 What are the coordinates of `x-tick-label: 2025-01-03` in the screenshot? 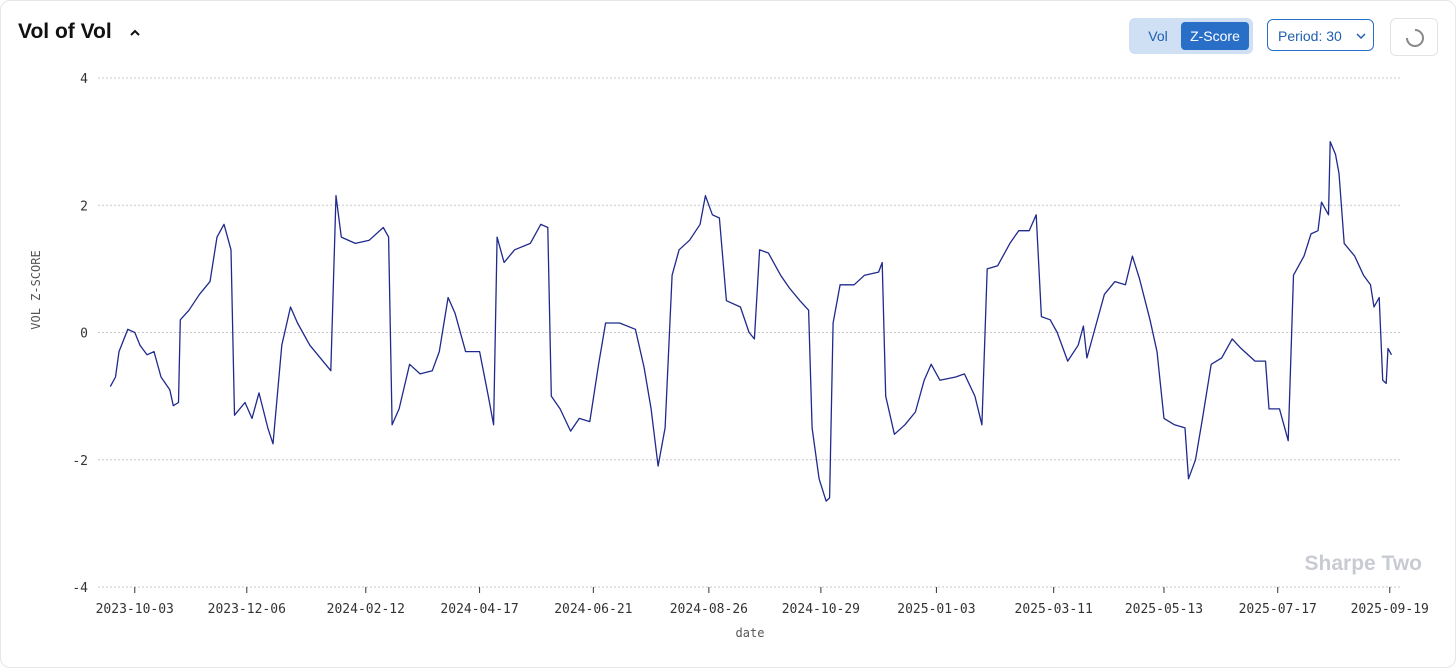 It's located at (936, 609).